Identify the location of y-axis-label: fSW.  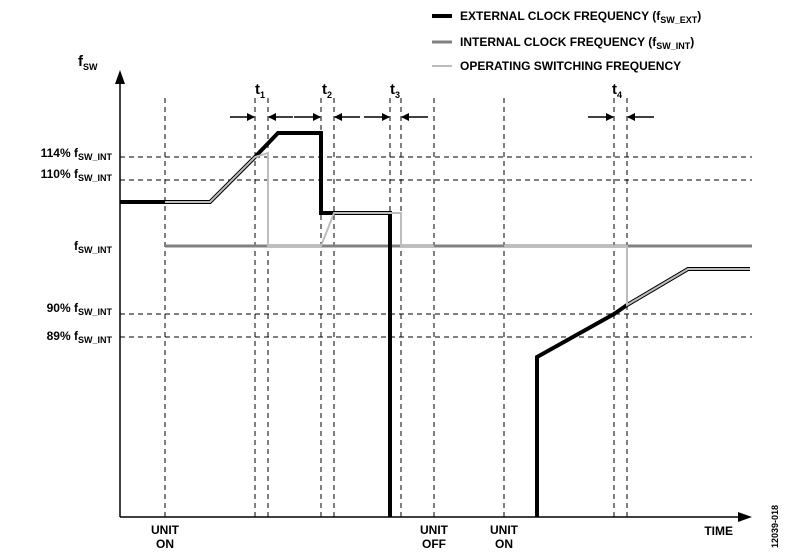
(88, 62).